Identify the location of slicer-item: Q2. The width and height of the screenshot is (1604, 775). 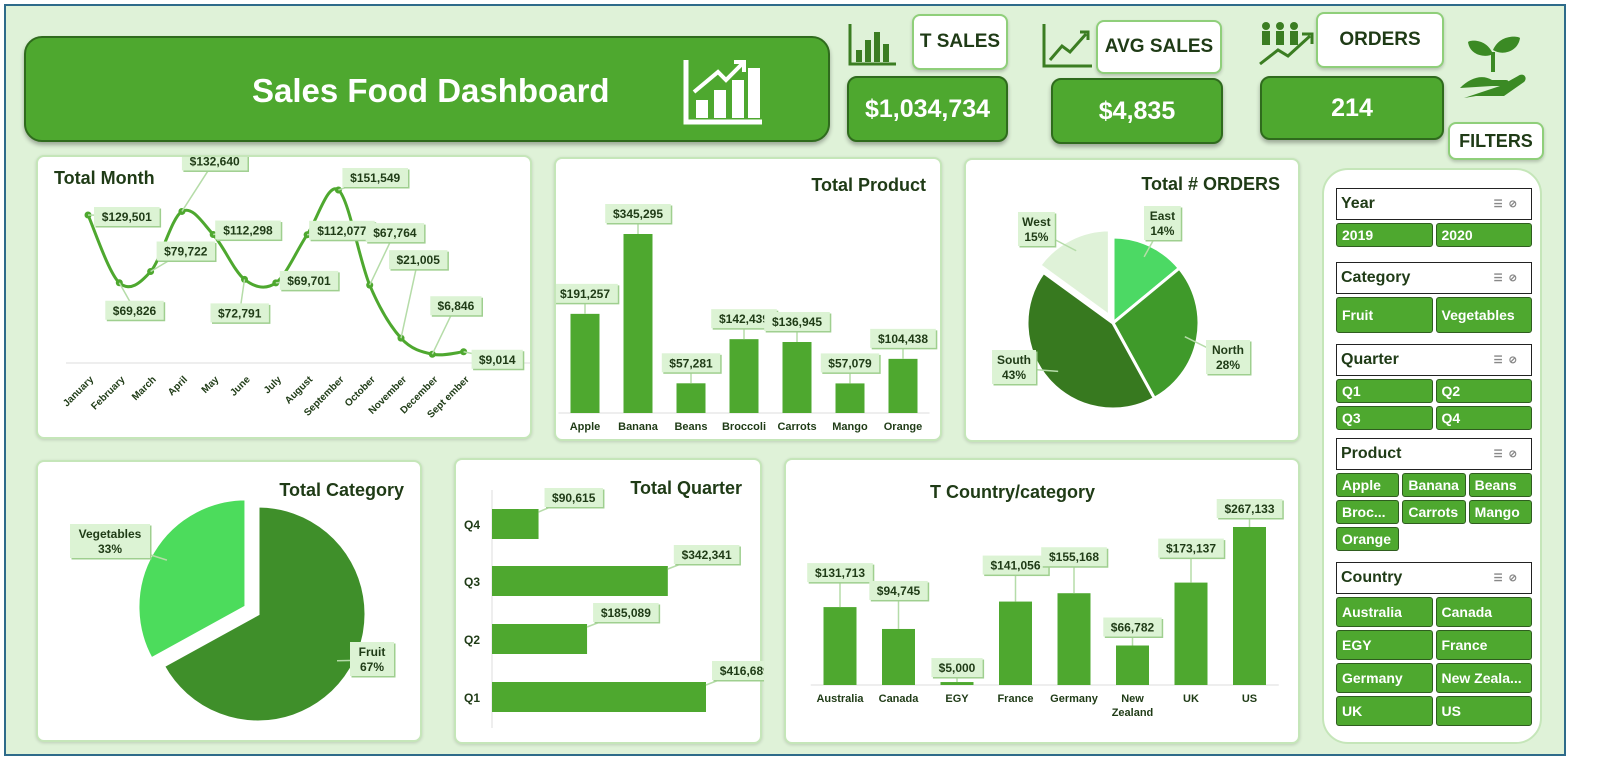
(1483, 391).